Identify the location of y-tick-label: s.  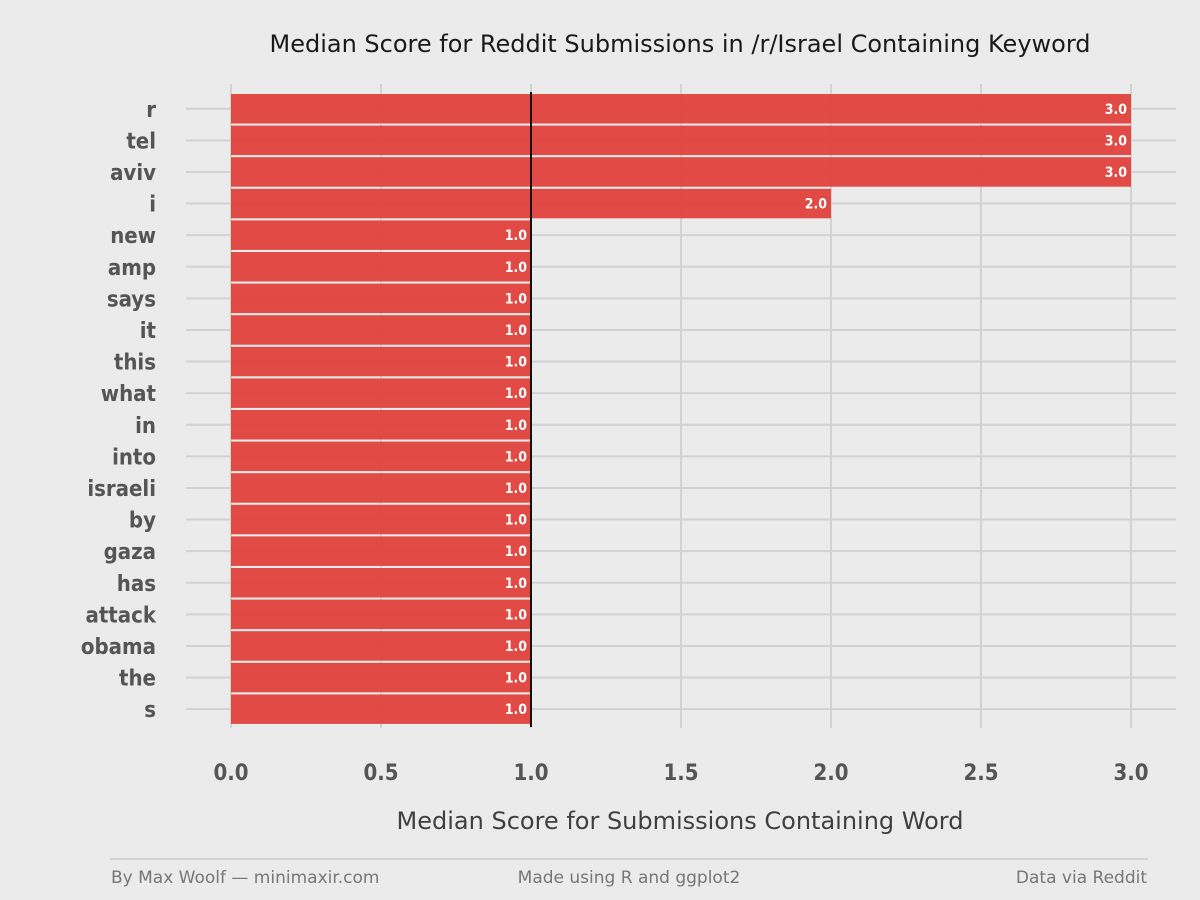
(150, 710).